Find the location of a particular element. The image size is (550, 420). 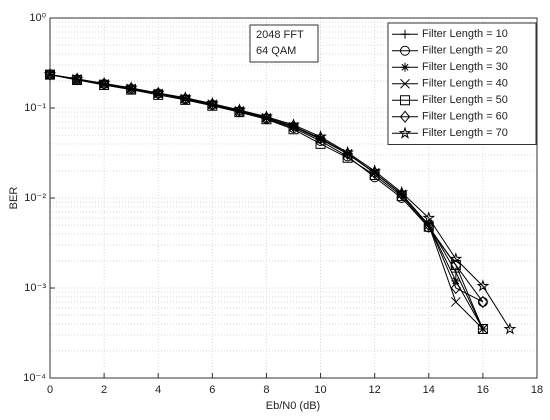

x-tick-label: 14 is located at coordinates (429, 390).